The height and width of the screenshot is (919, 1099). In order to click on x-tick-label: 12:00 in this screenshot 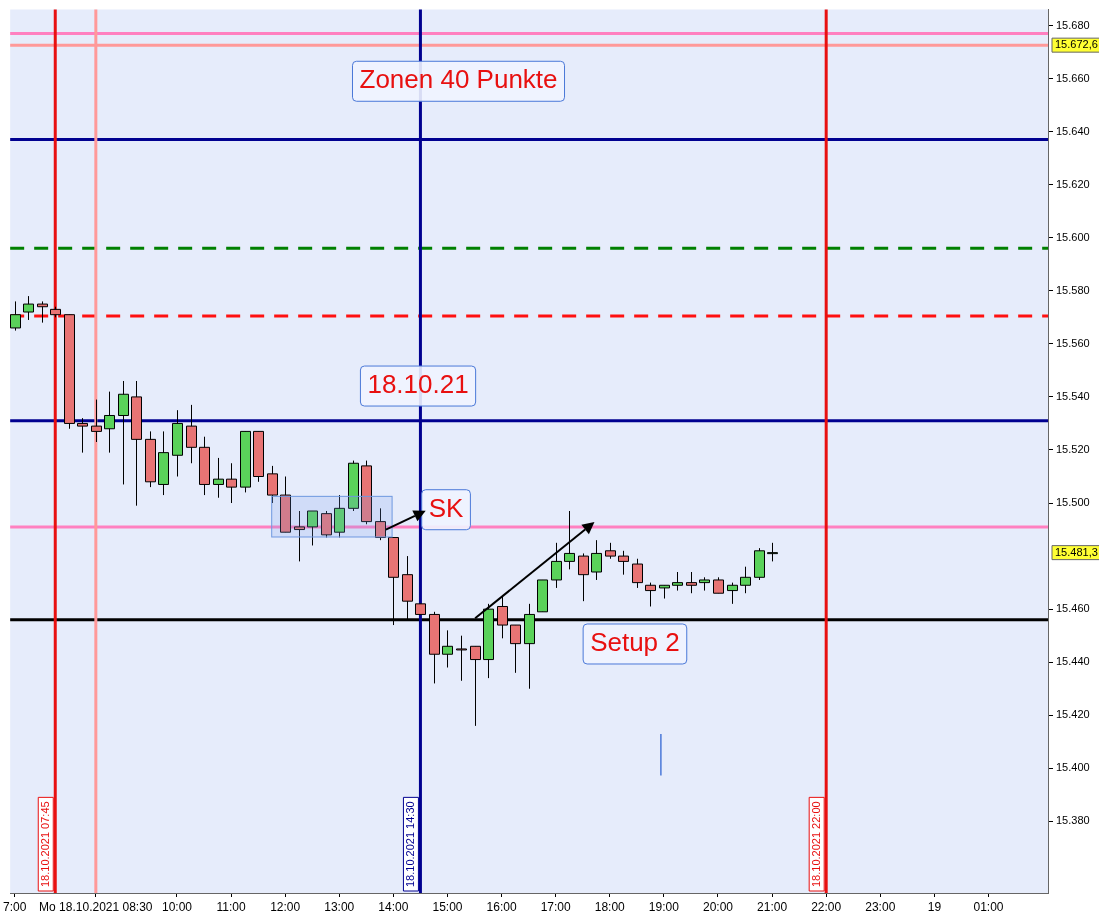, I will do `click(285, 906)`.